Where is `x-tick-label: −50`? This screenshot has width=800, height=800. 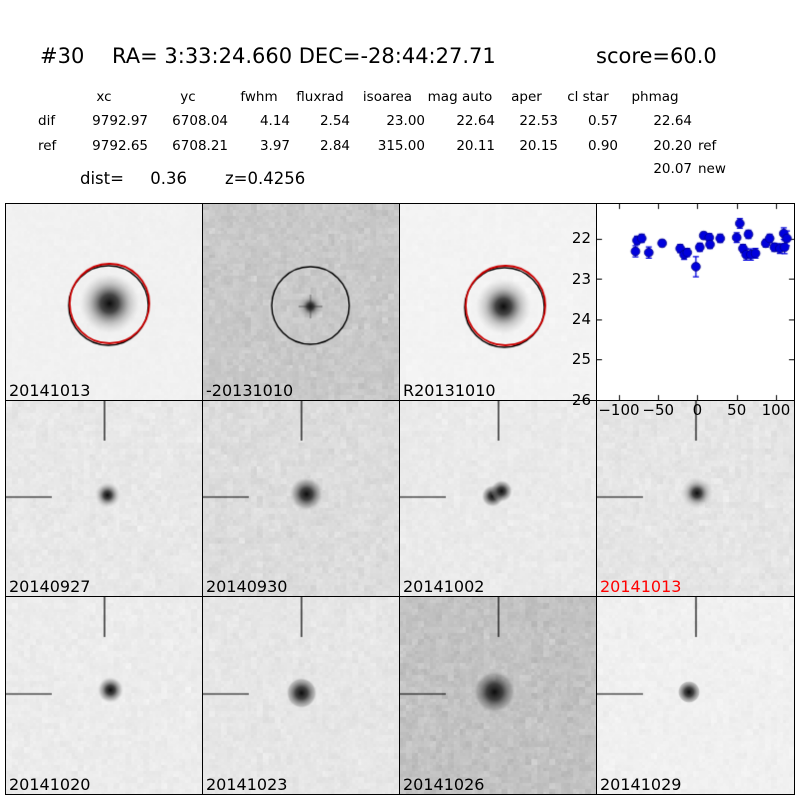
x-tick-label: −50 is located at coordinates (658, 409).